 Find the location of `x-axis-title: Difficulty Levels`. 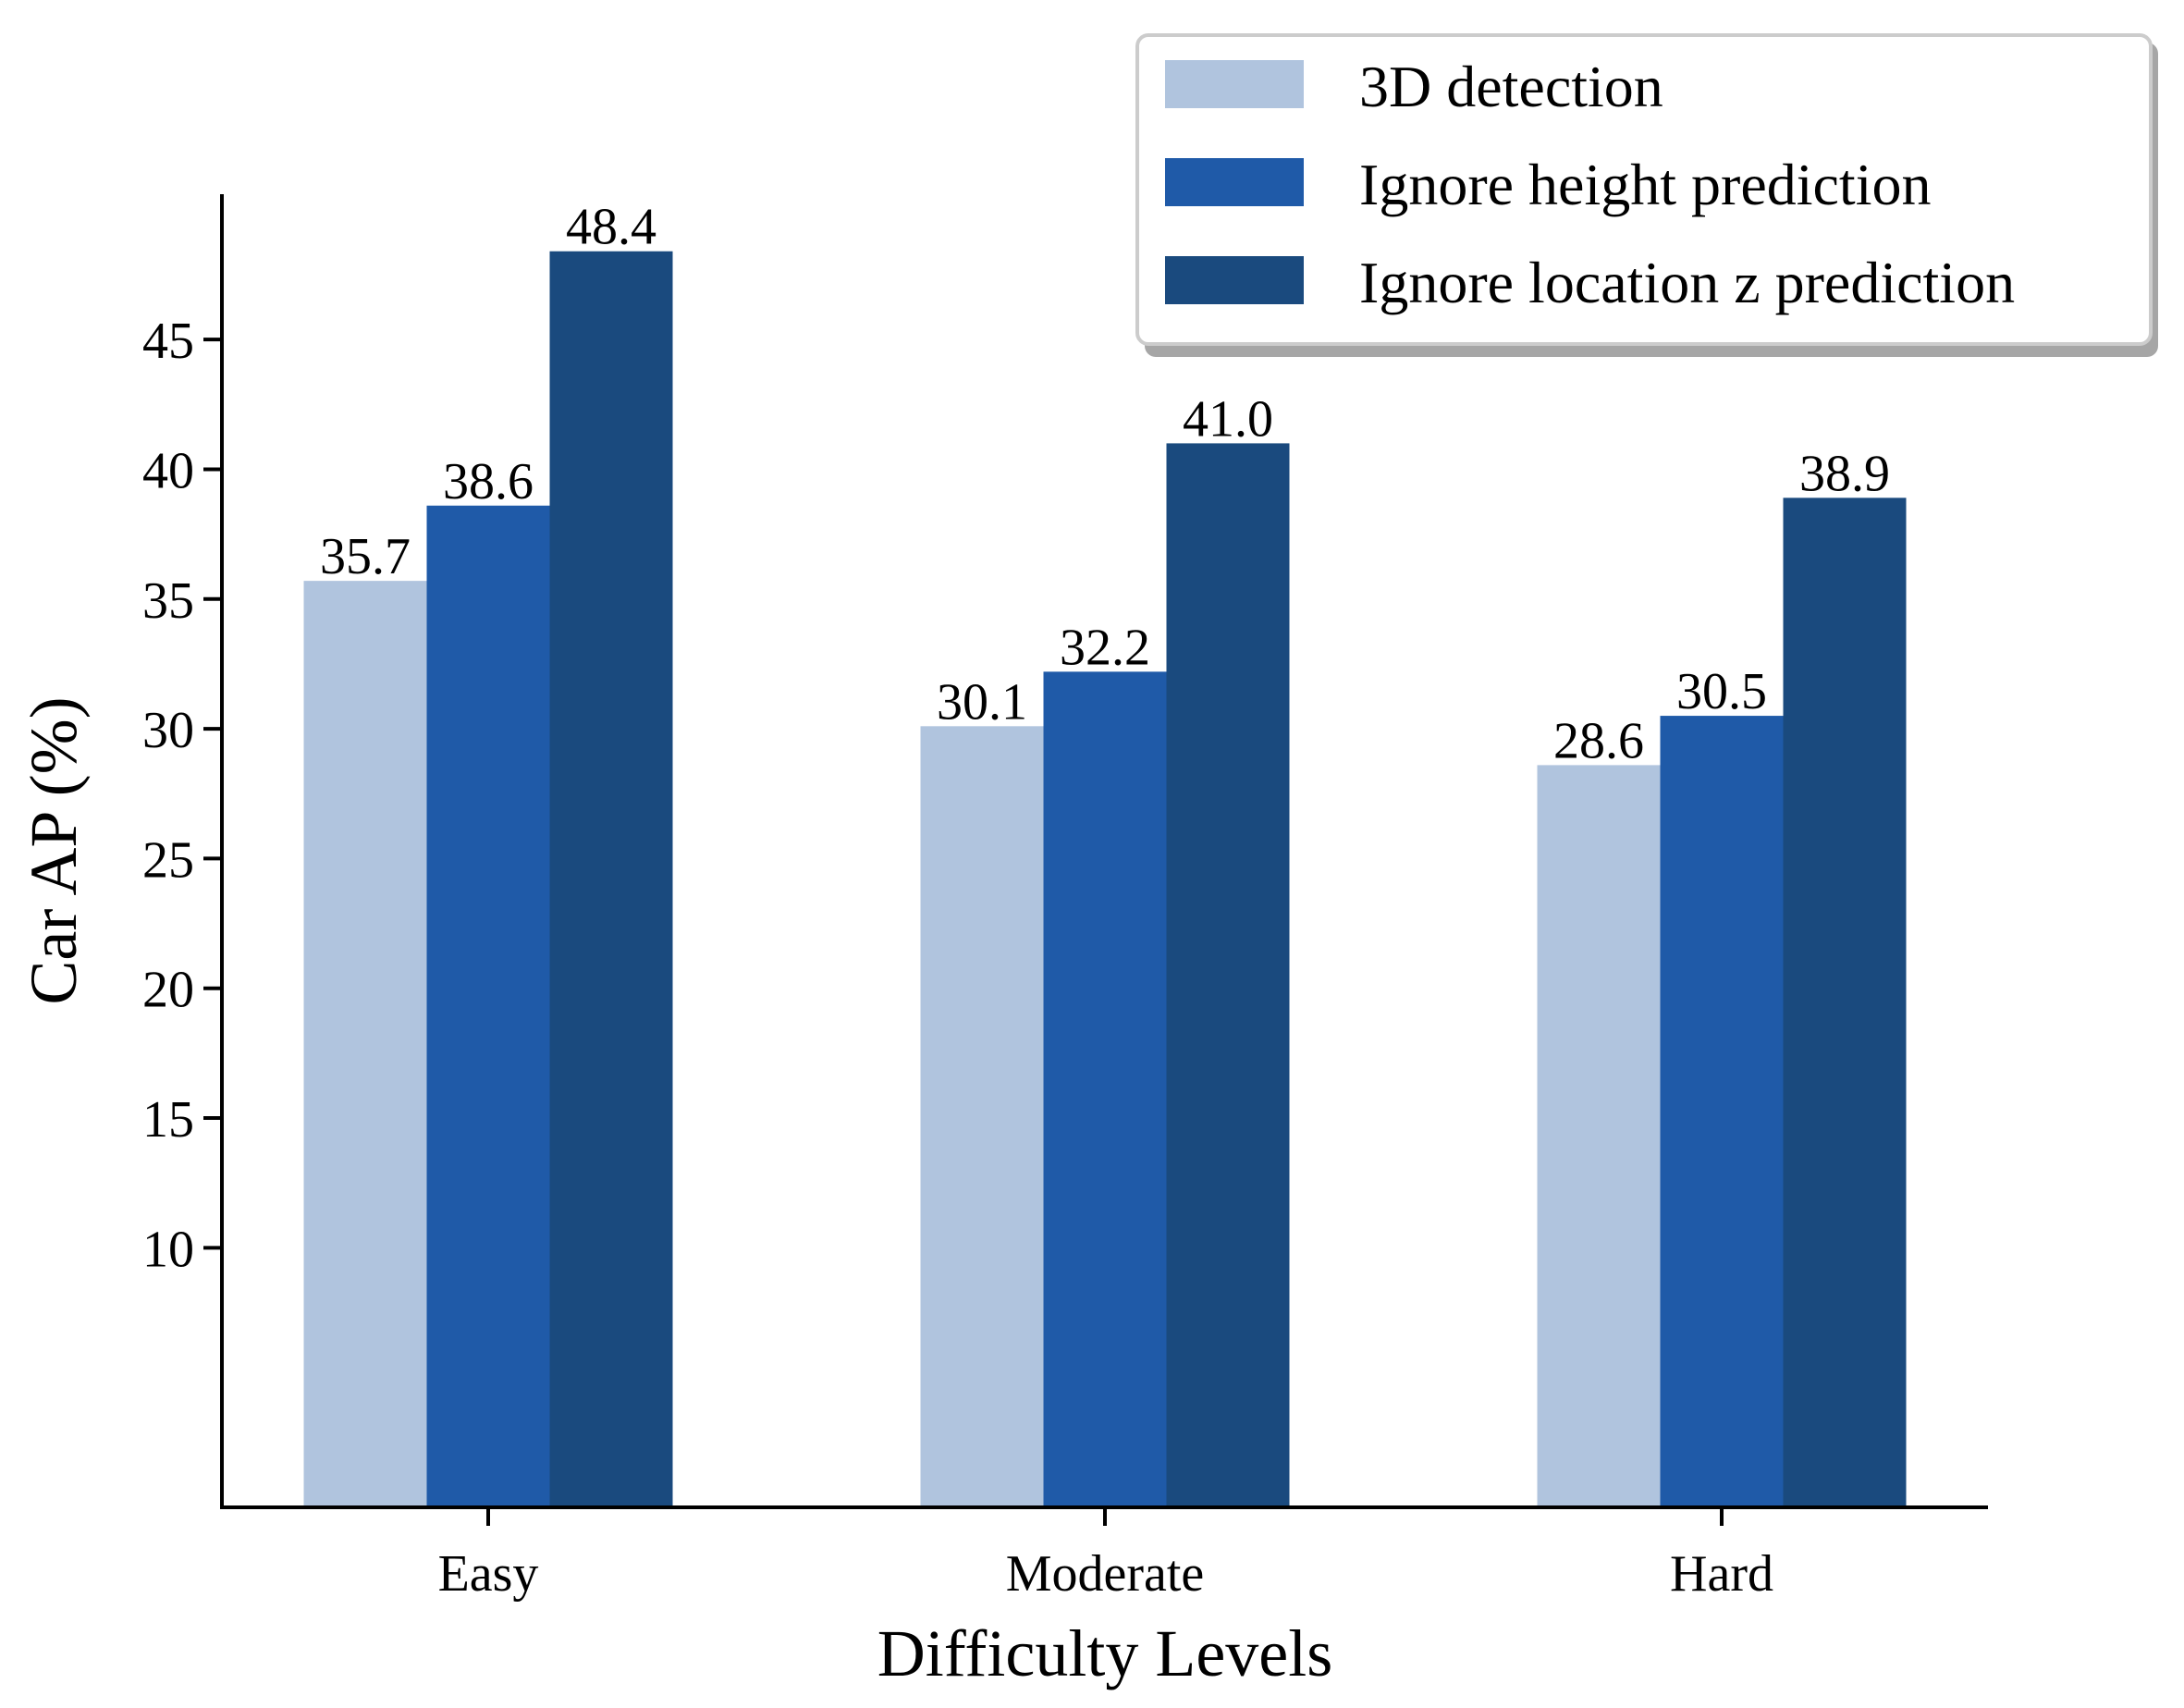

x-axis-title: Difficulty Levels is located at coordinates (1105, 1653).